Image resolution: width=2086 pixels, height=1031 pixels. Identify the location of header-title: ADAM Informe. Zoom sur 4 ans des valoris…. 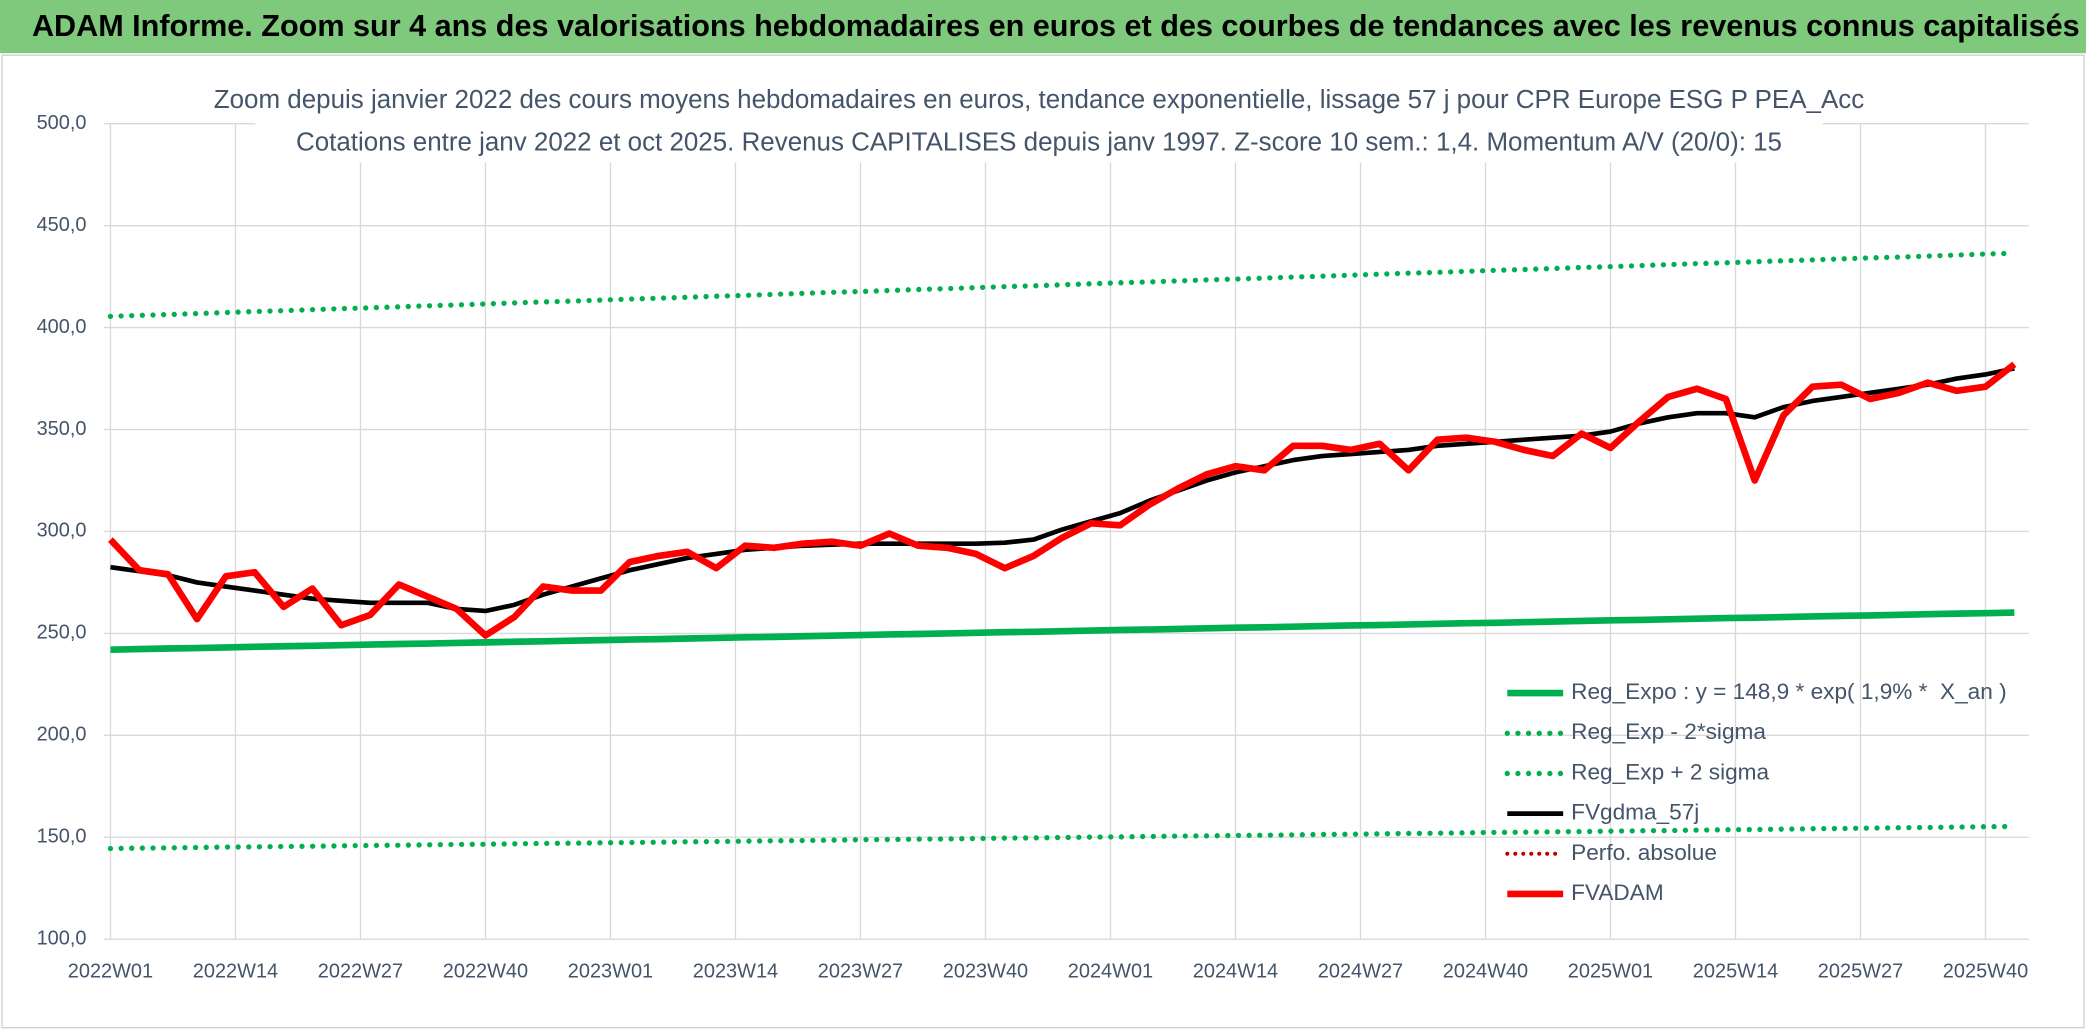
(1056, 26).